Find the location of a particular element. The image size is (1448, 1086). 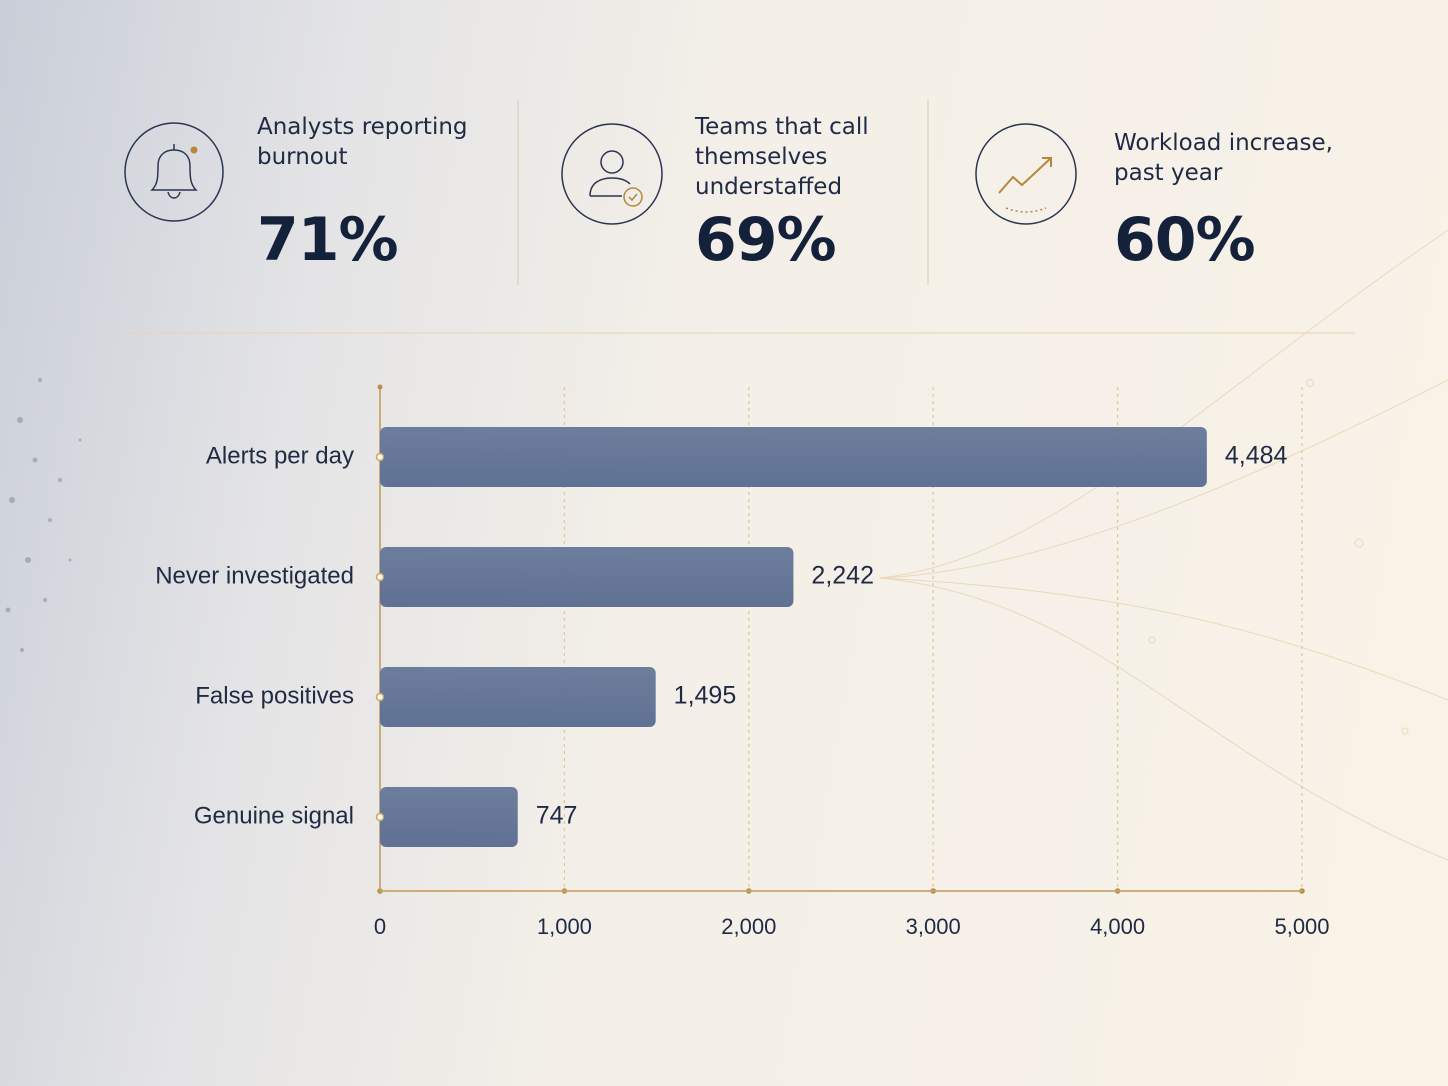

stat-label: Analysts reporting burnout is located at coordinates (362, 142).